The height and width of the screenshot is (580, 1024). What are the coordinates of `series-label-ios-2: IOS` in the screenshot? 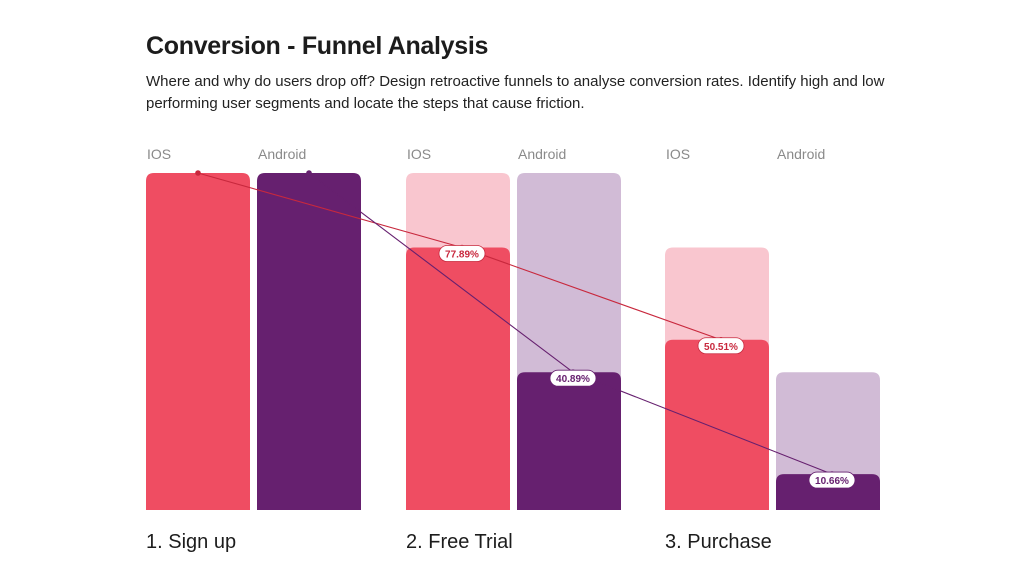 It's located at (419, 154).